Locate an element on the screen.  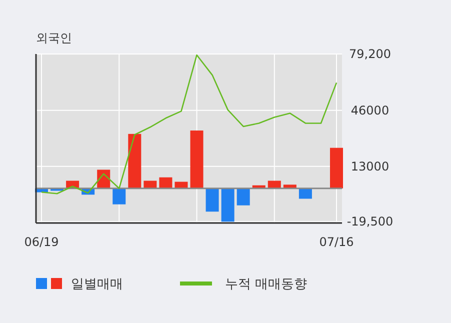
y-tick-label: 13000 is located at coordinates (370, 166).